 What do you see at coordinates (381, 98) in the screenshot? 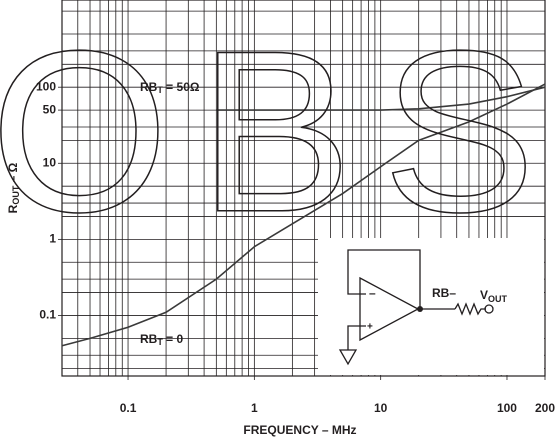
I see `series-line` at bounding box center [381, 98].